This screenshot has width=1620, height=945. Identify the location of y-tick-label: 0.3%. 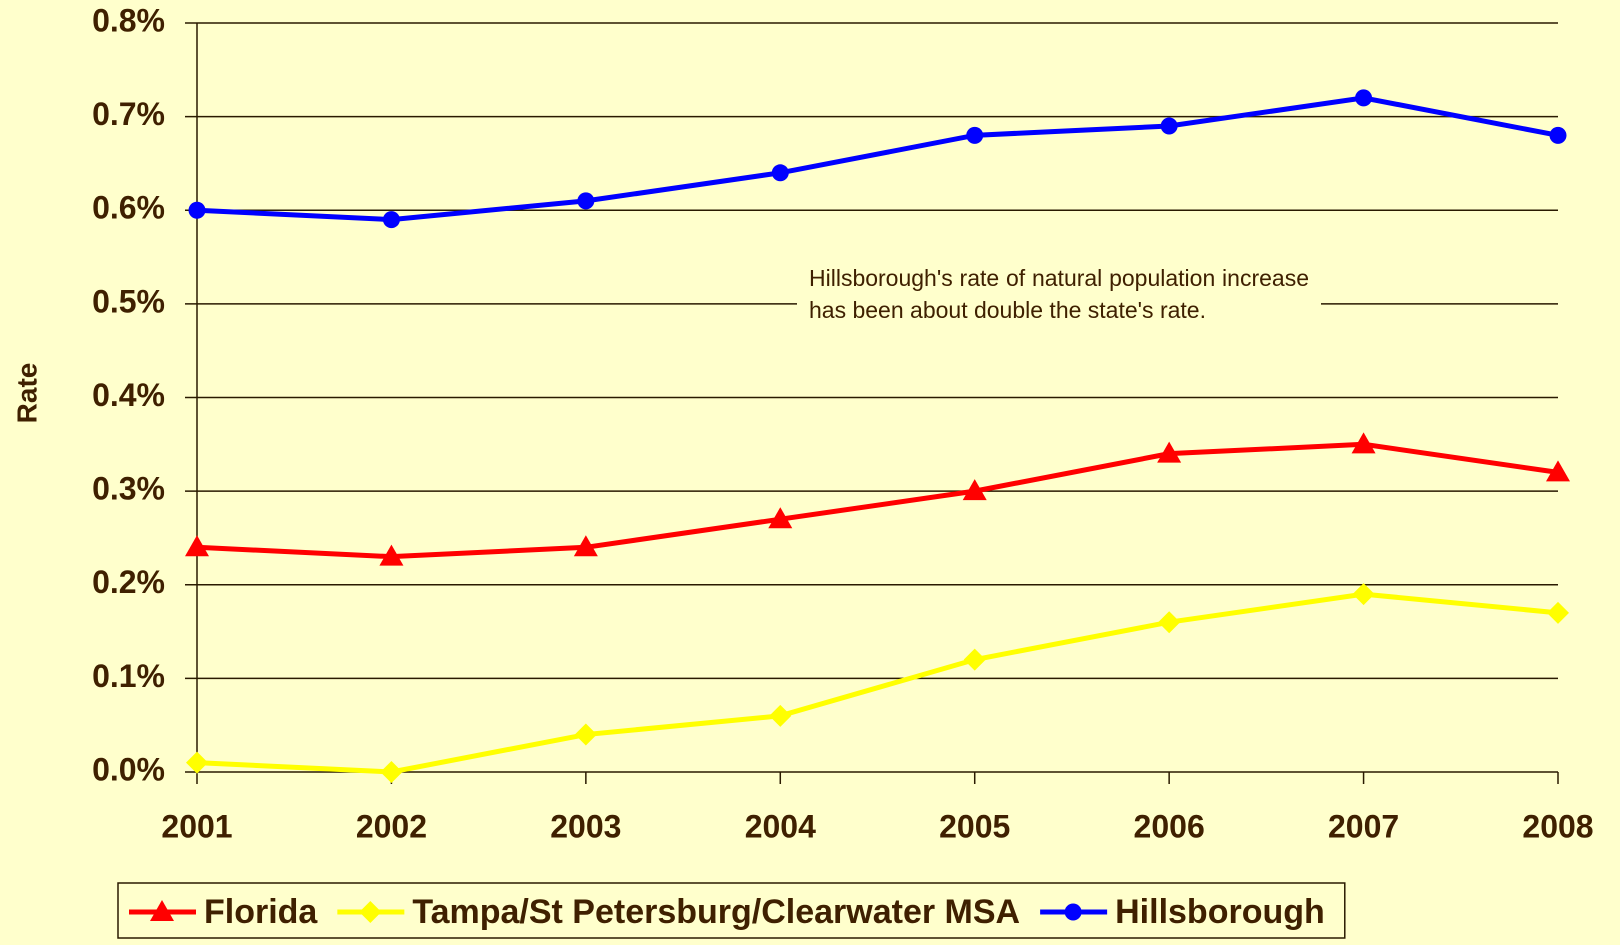
(128, 489).